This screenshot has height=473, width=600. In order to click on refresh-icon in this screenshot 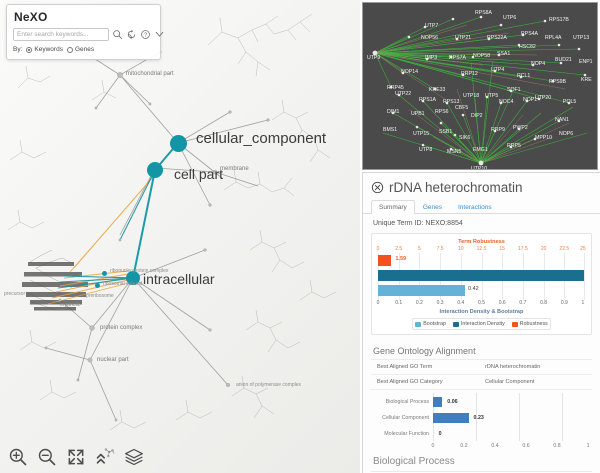, I will do `click(131, 34)`.